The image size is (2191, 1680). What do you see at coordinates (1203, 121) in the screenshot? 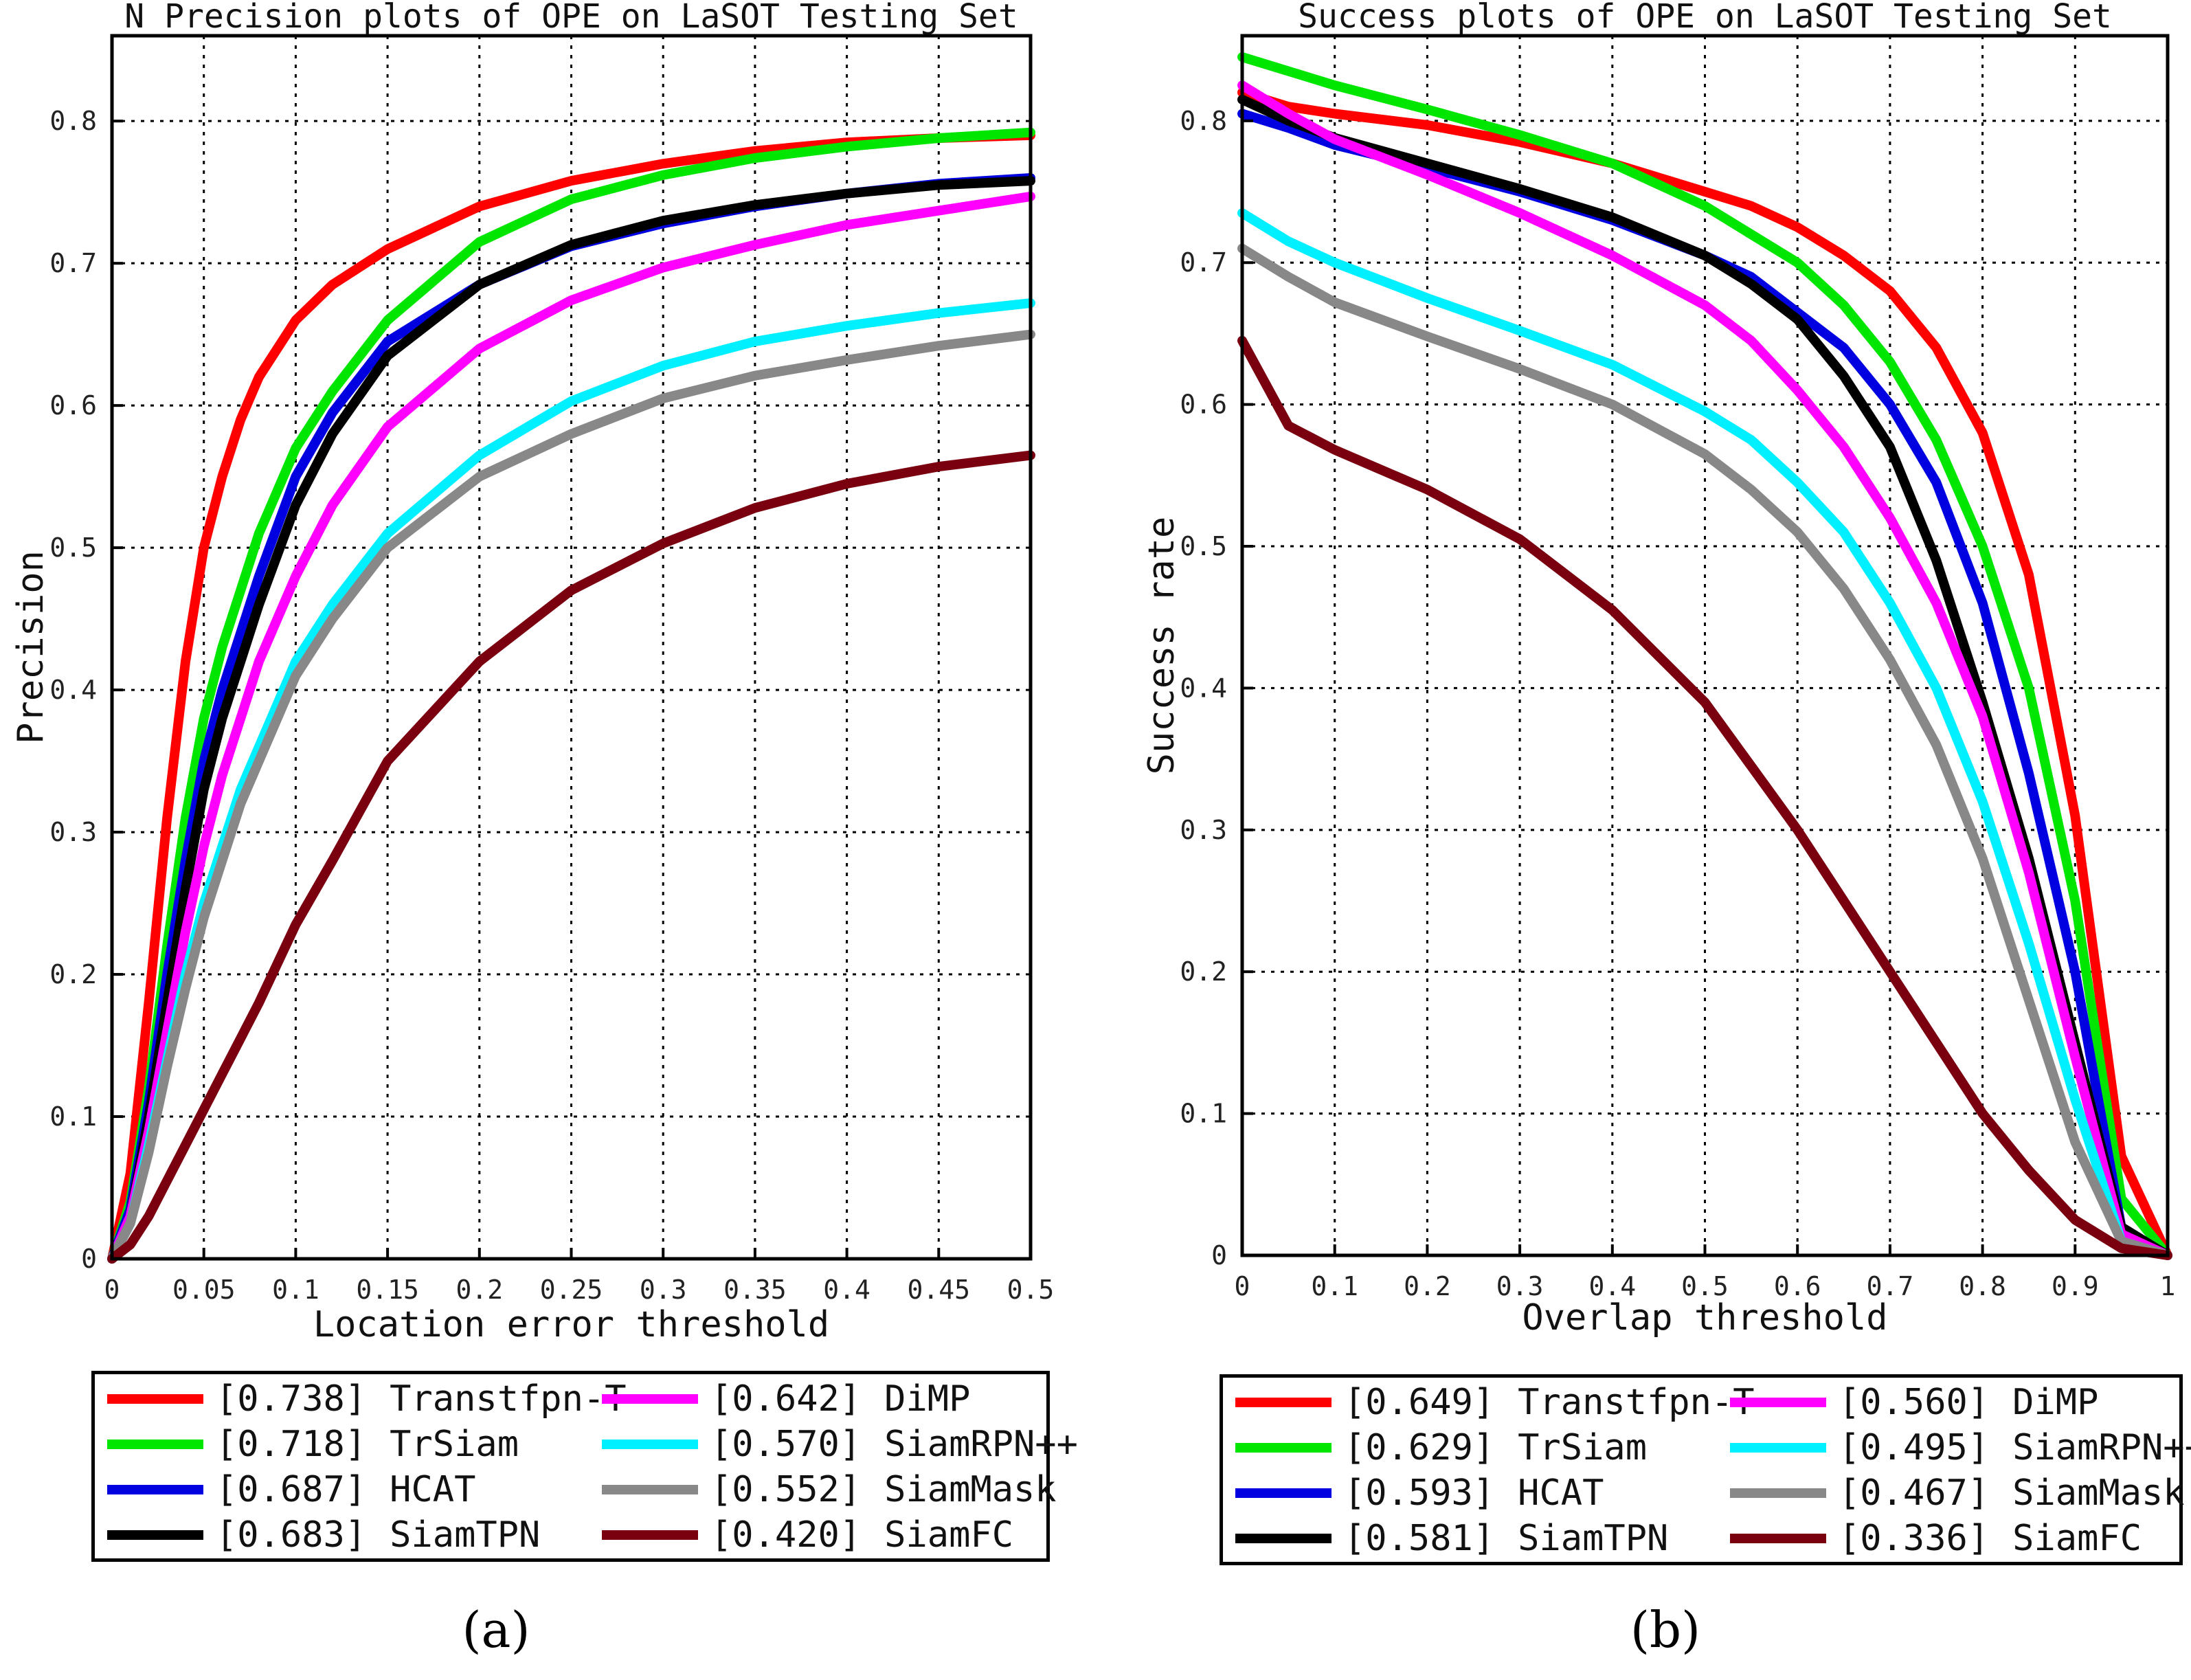
I see `ytick-label: 0.8` at bounding box center [1203, 121].